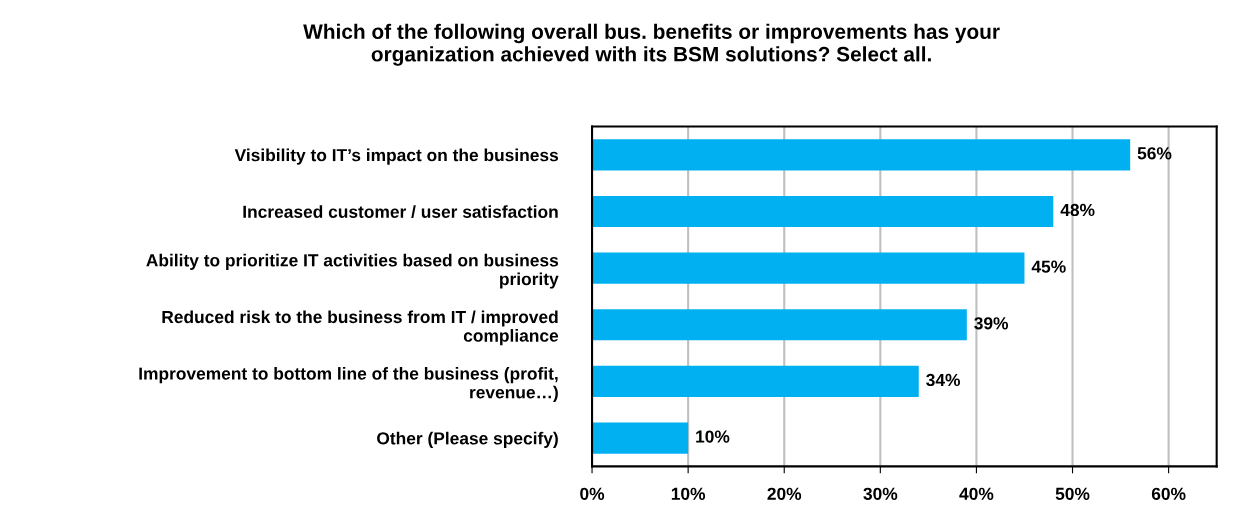 The width and height of the screenshot is (1253, 527). What do you see at coordinates (880, 494) in the screenshot?
I see `x-tick-label: 30%` at bounding box center [880, 494].